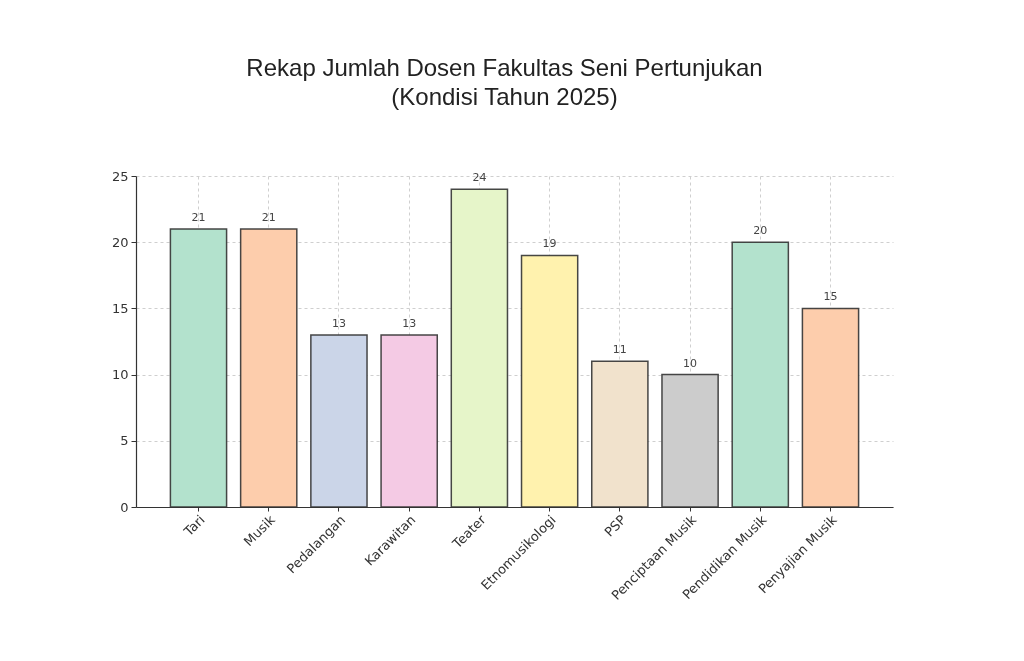  I want to click on chart-title: Rekap Jumlah Dosen Fakultas Seni Pertunjukan (Kondisi Tahun 2025), so click(504, 82).